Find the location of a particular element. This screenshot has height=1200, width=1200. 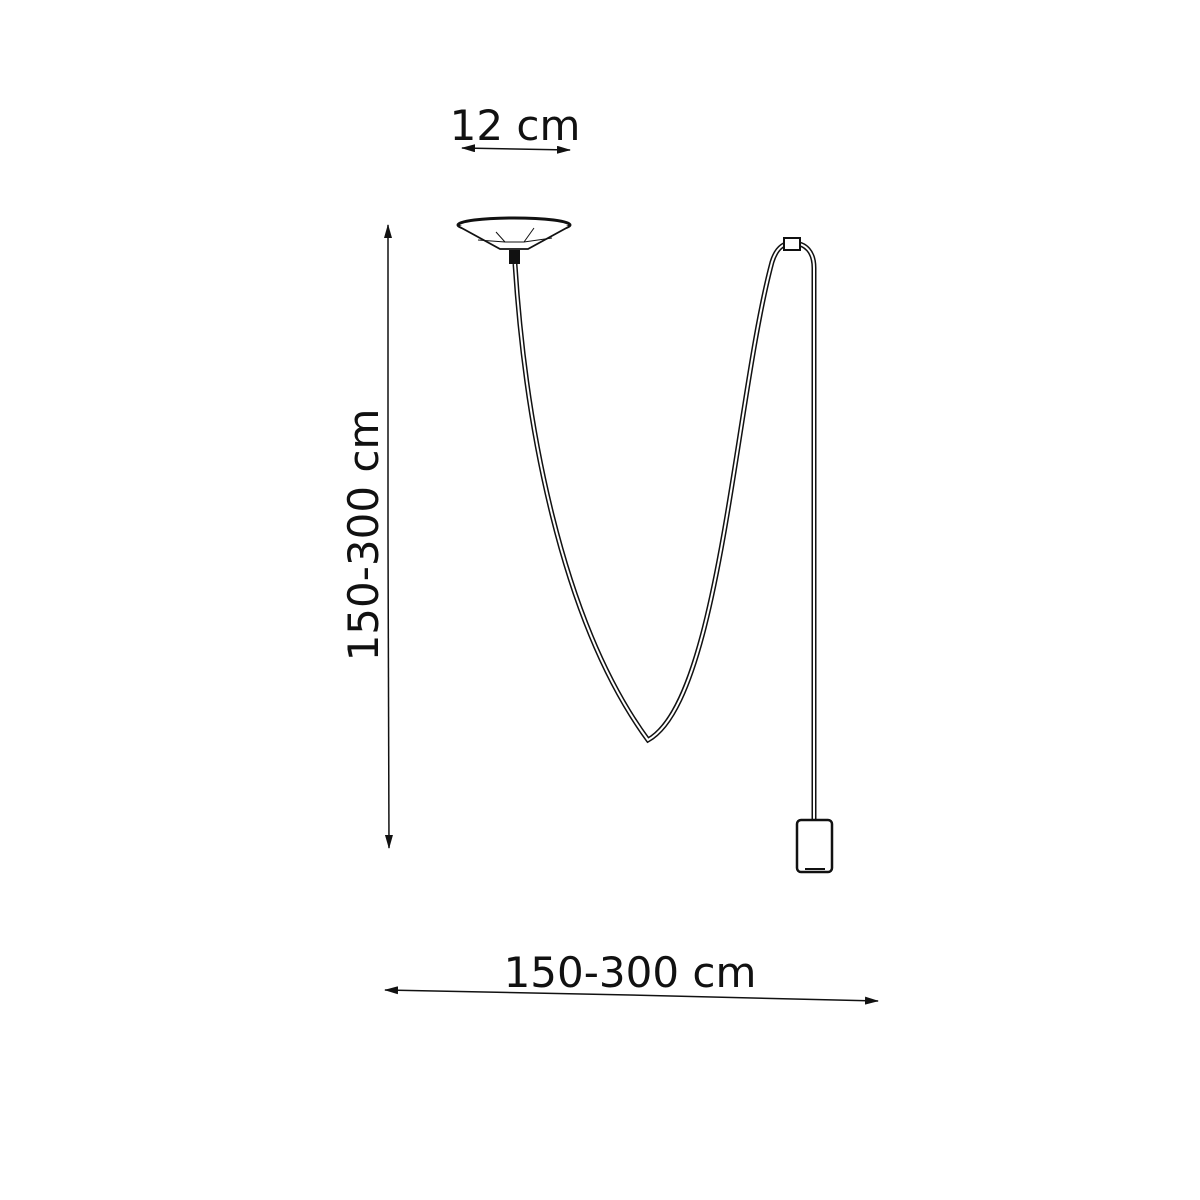

width-label: 150-300 cm is located at coordinates (630, 972).